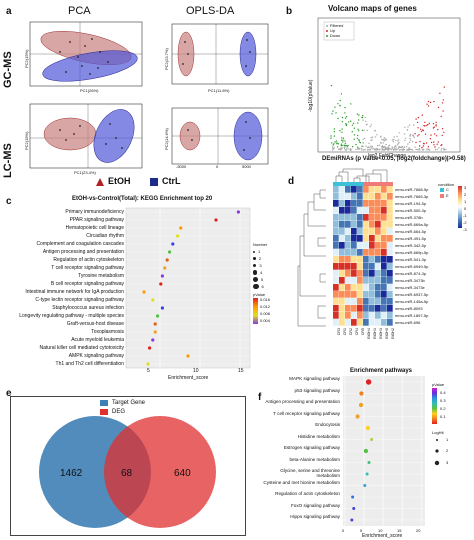 The width and height of the screenshot is (474, 540). What do you see at coordinates (447, 450) in the screenshot?
I see `enrich-size-2: 2` at bounding box center [447, 450].